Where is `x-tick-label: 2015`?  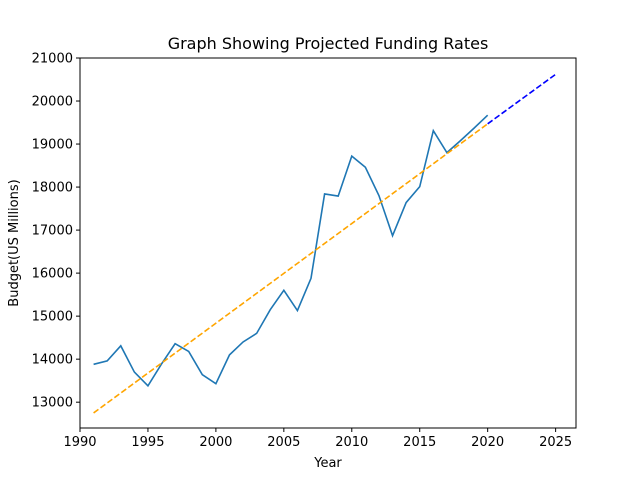
x-tick-label: 2015 is located at coordinates (419, 442).